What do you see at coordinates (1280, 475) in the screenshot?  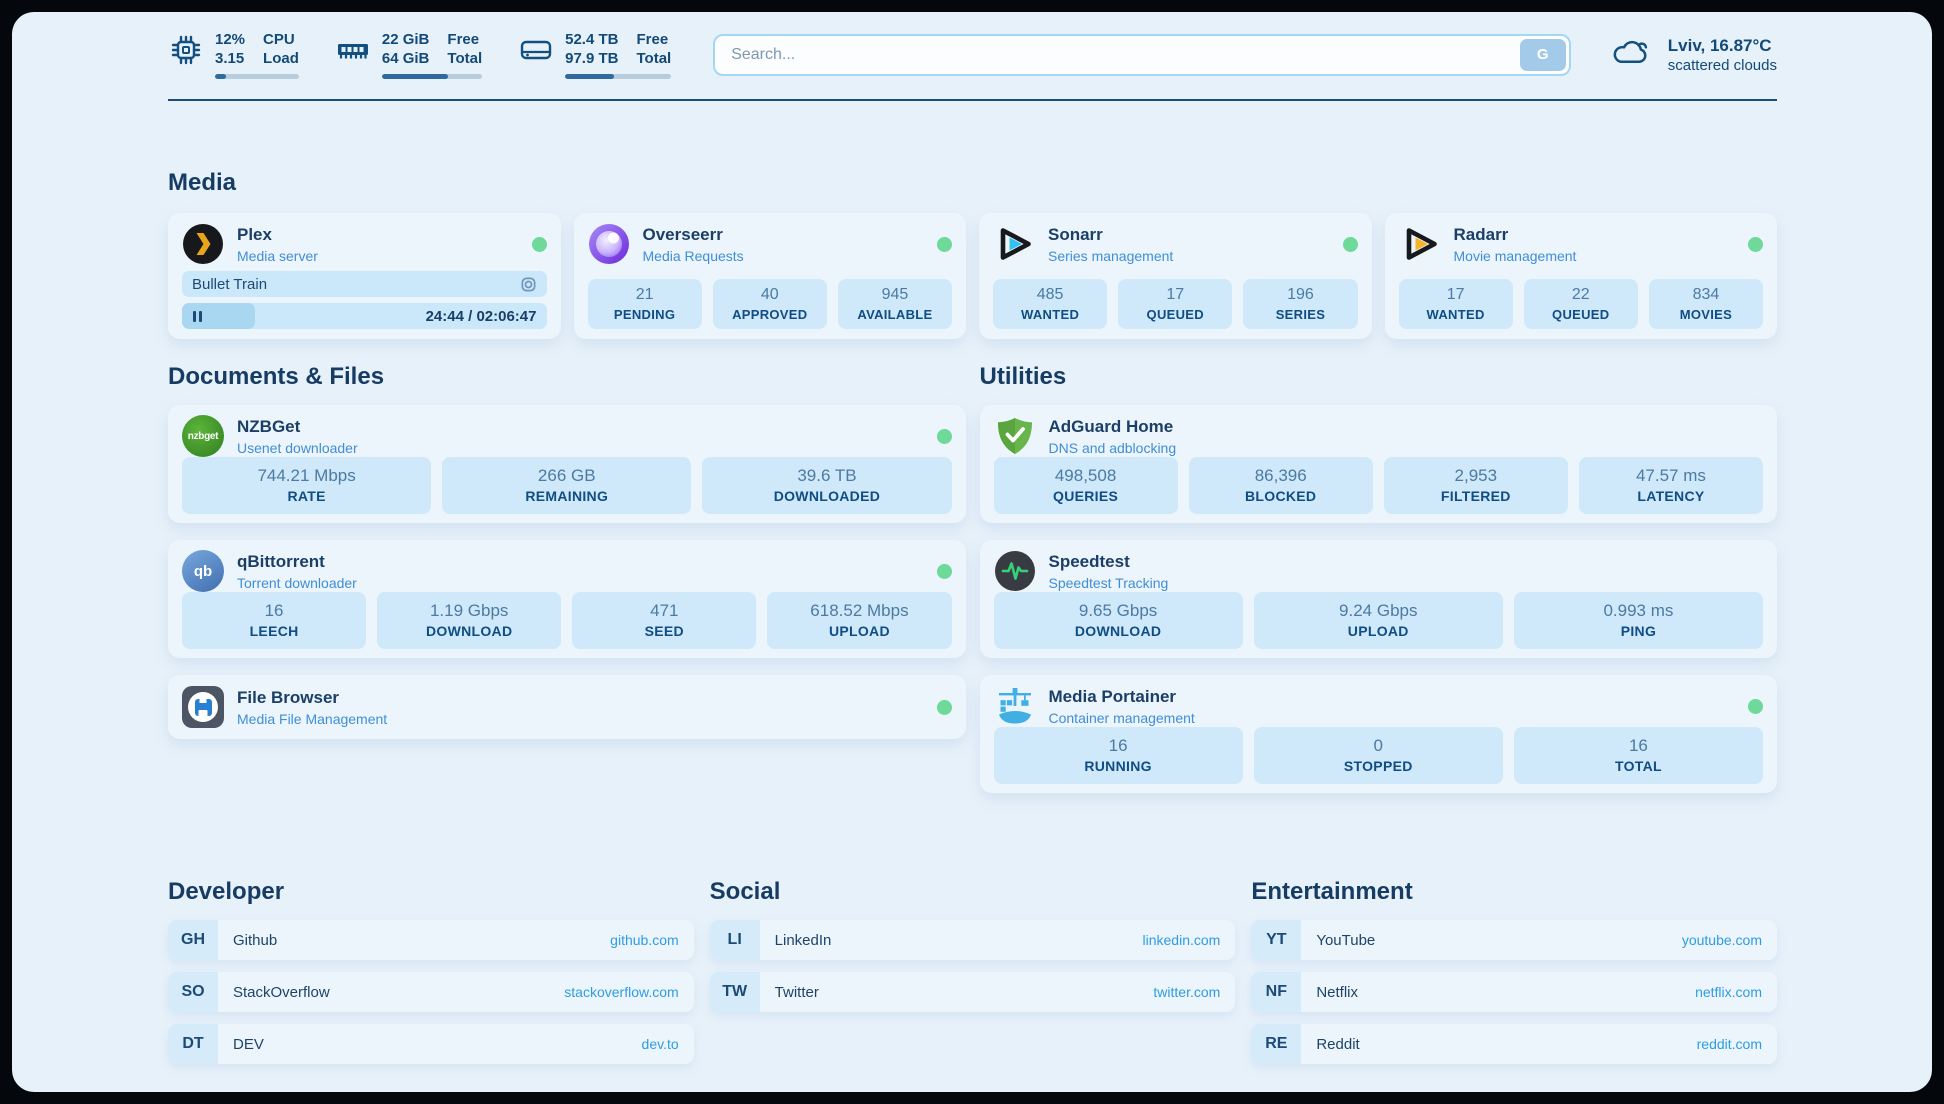 I see `stat-value: 86,396` at bounding box center [1280, 475].